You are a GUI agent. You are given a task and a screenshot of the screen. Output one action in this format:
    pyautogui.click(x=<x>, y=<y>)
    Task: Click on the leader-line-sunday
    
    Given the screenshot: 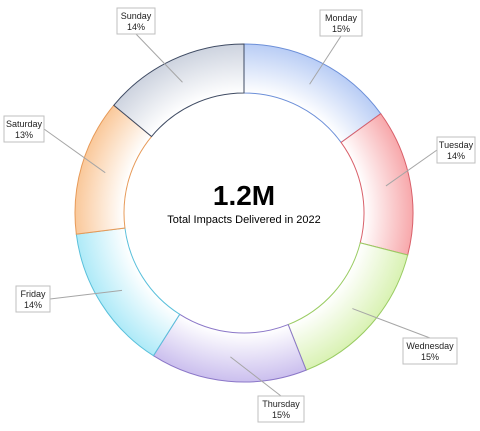 What is the action you would take?
    pyautogui.click(x=159, y=58)
    